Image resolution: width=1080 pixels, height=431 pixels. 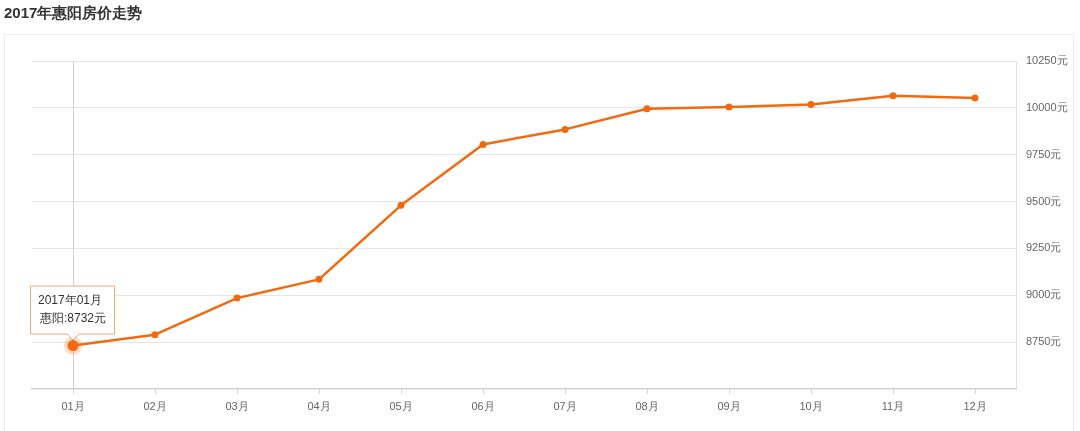 What do you see at coordinates (975, 405) in the screenshot?
I see `x-tick-label: 12月` at bounding box center [975, 405].